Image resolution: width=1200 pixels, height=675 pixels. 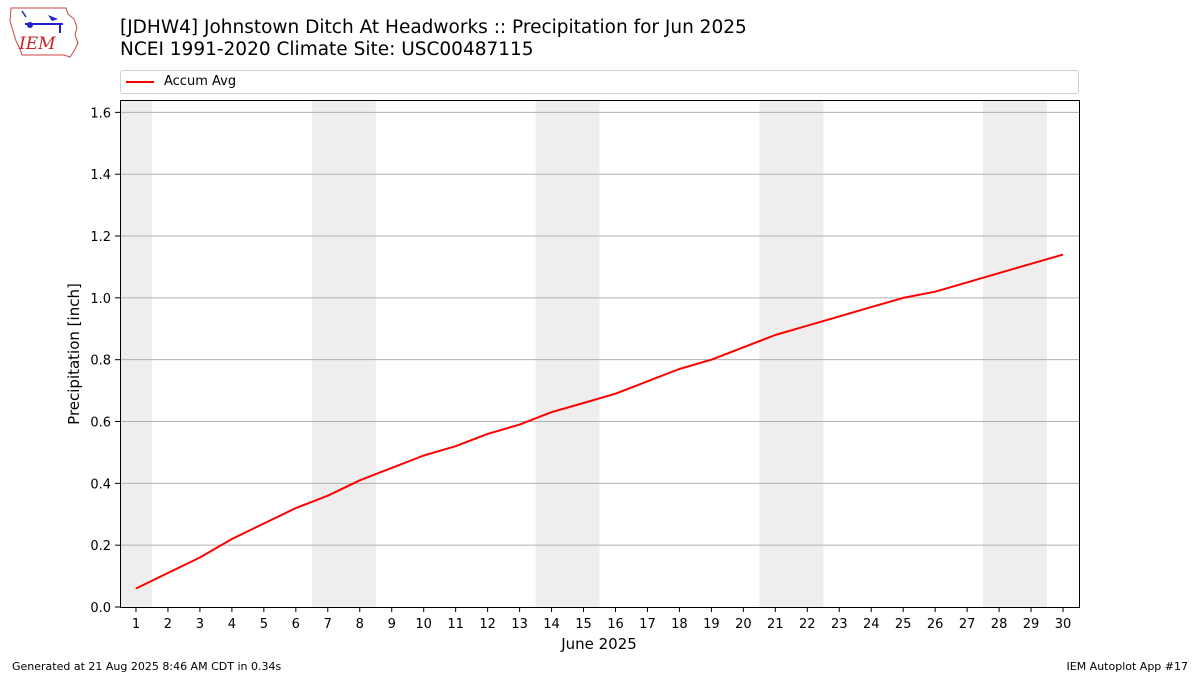 I want to click on x-tick-label: 1, so click(x=136, y=624).